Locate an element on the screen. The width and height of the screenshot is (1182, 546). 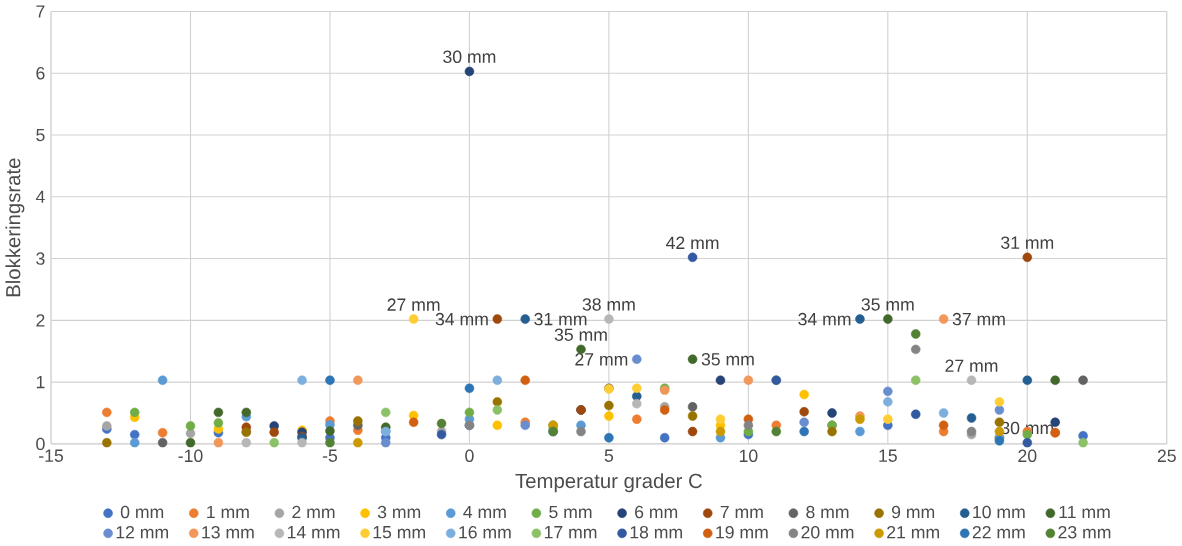
y-tick-label: 3 is located at coordinates (40, 258).